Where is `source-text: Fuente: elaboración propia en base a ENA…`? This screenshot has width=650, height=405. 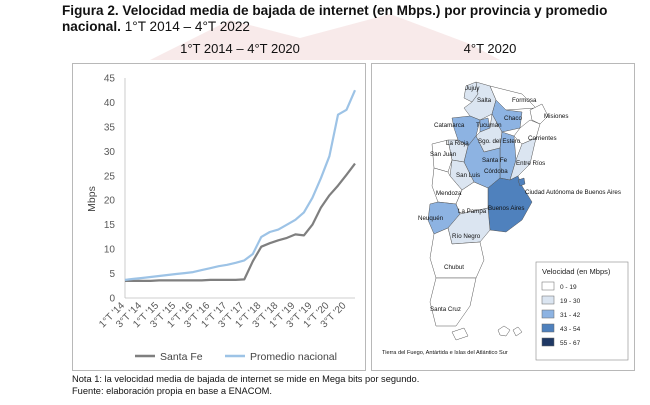 source-text: Fuente: elaboración propia en base a ENA… is located at coordinates (172, 390).